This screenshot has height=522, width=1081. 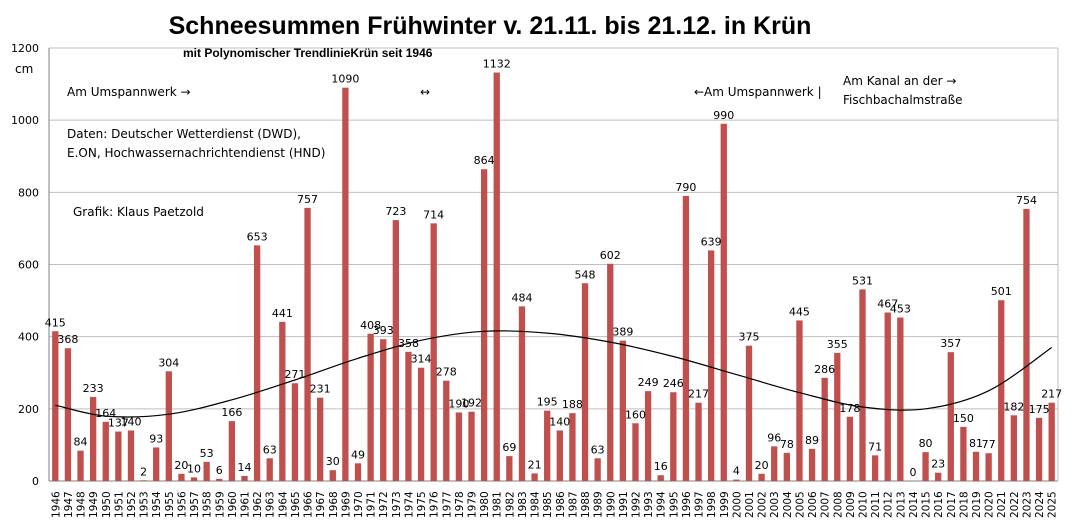 What do you see at coordinates (433, 352) in the screenshot?
I see `bar-1976` at bounding box center [433, 352].